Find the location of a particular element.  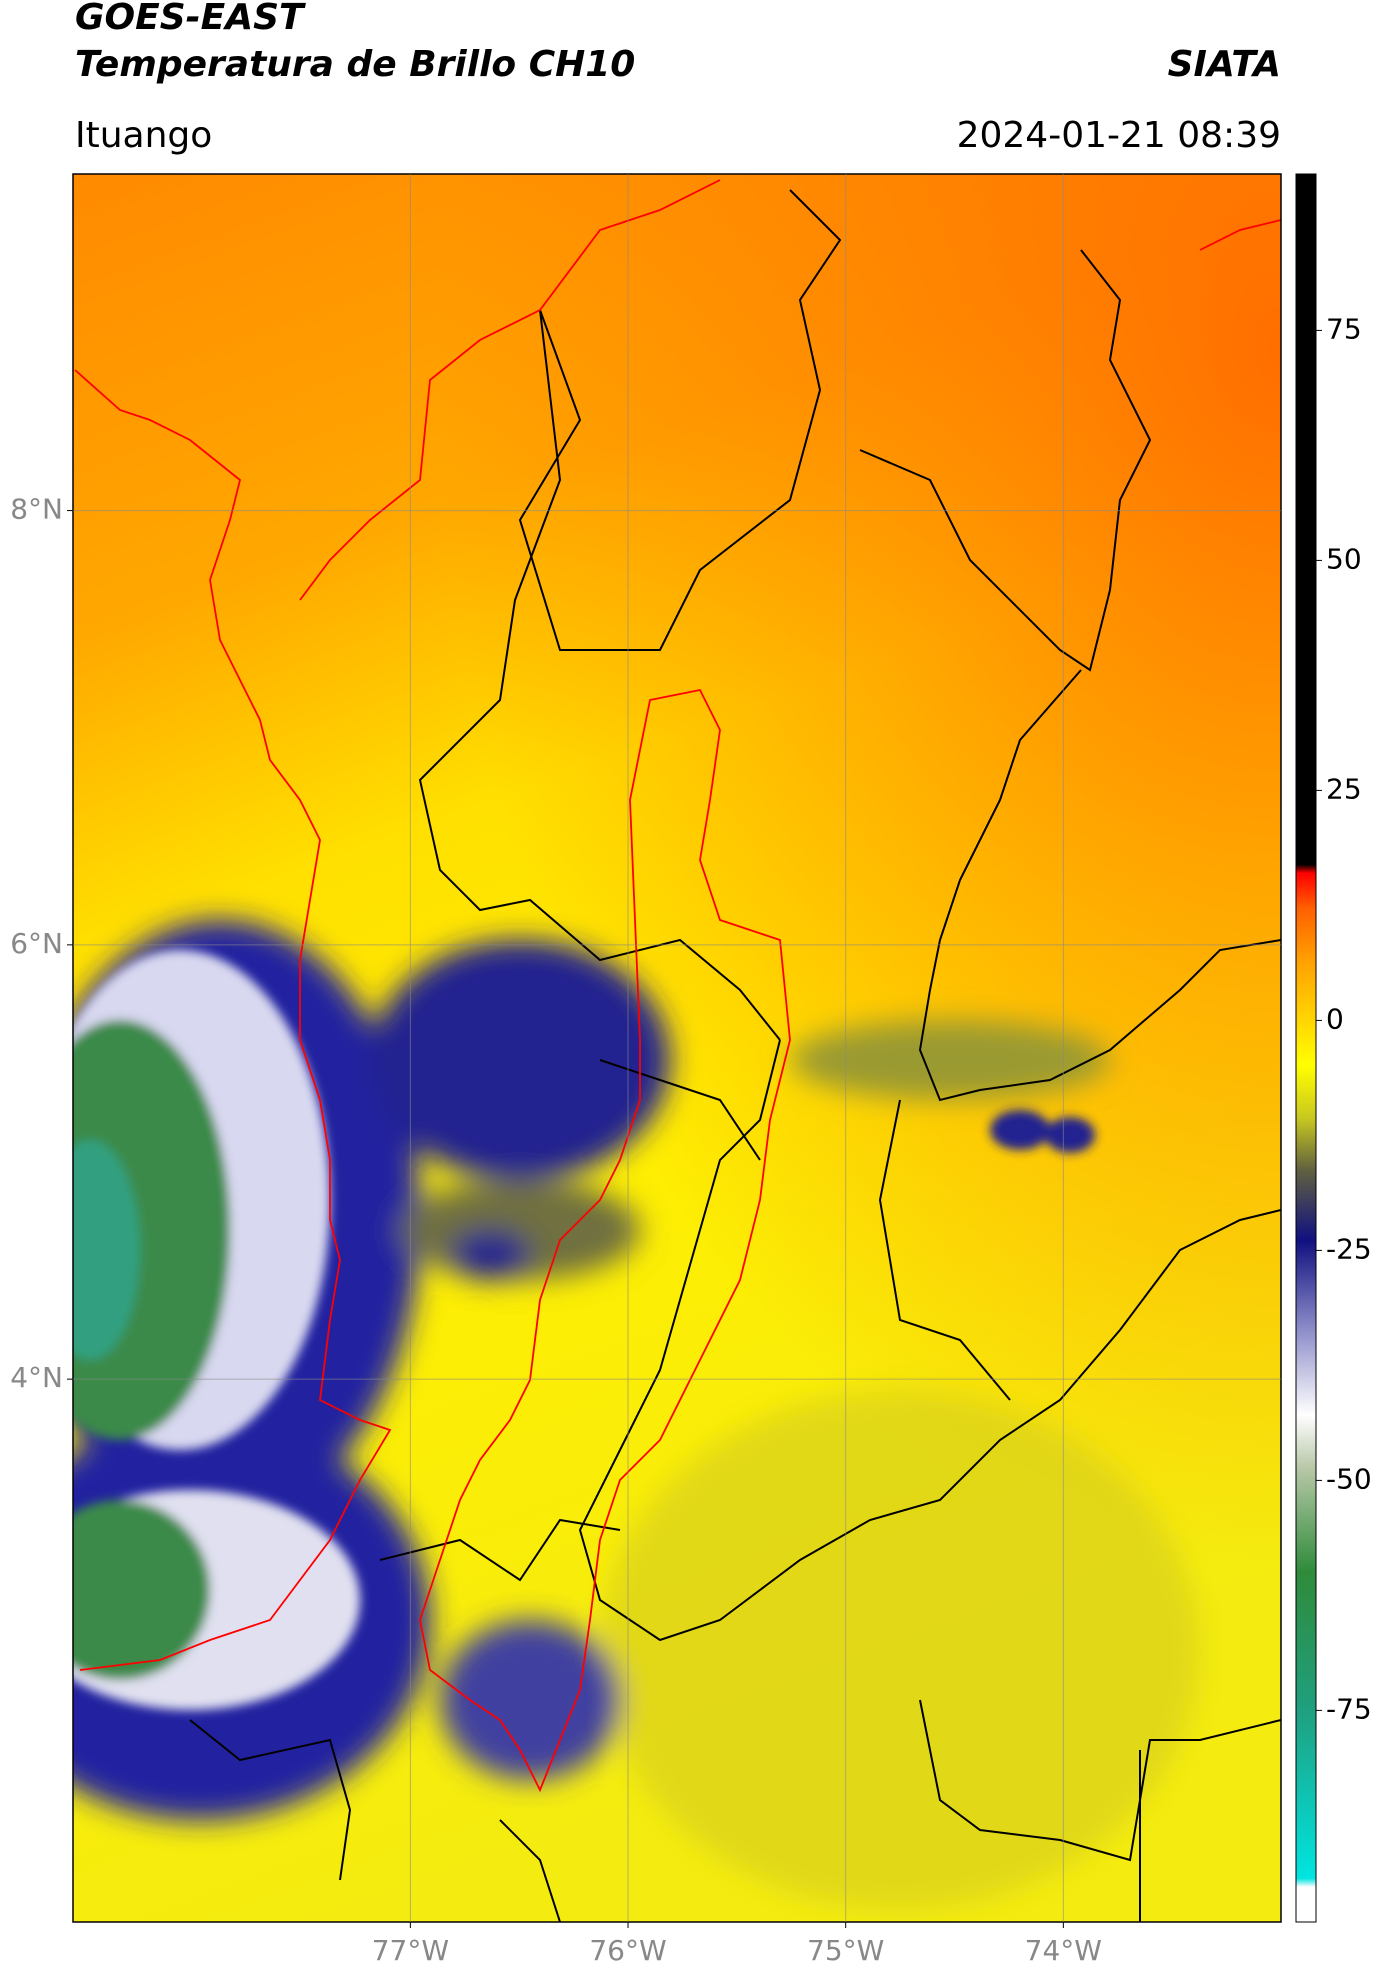

x-tick-label: 77°W is located at coordinates (410, 1950).